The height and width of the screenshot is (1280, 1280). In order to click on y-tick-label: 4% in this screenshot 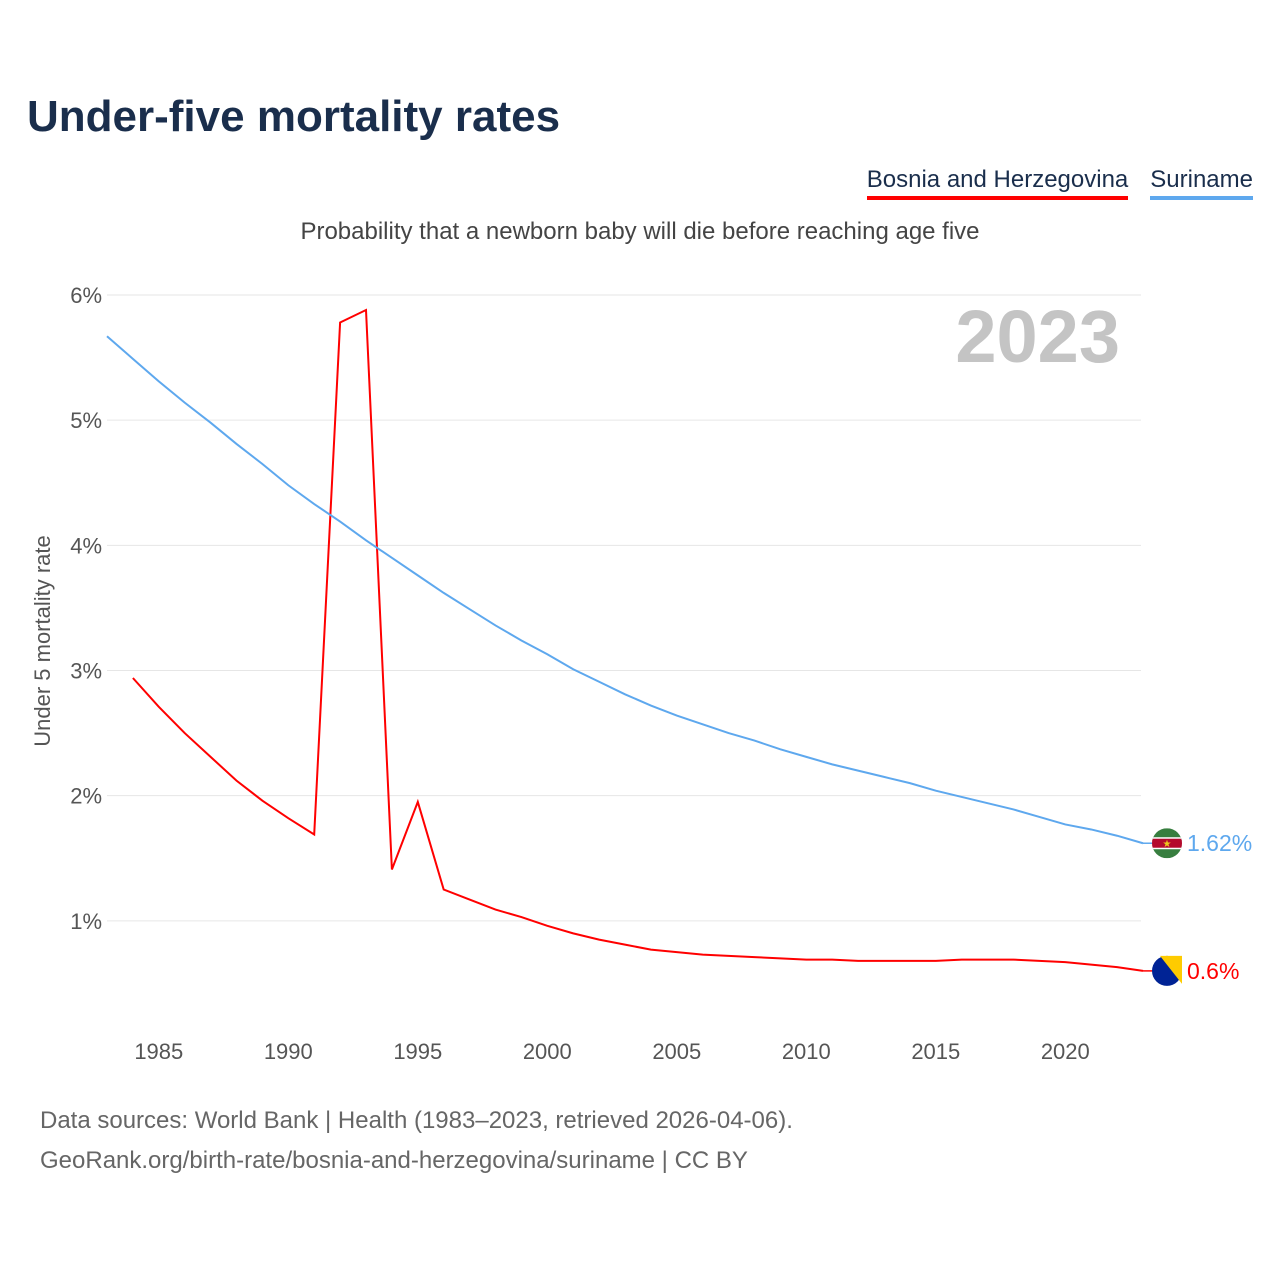, I will do `click(86, 545)`.